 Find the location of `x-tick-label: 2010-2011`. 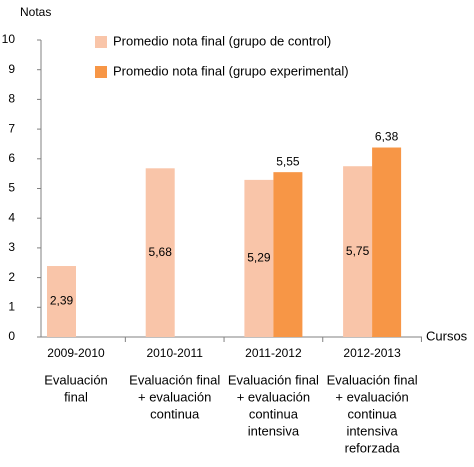

x-tick-label: 2010-2011 is located at coordinates (174, 353).